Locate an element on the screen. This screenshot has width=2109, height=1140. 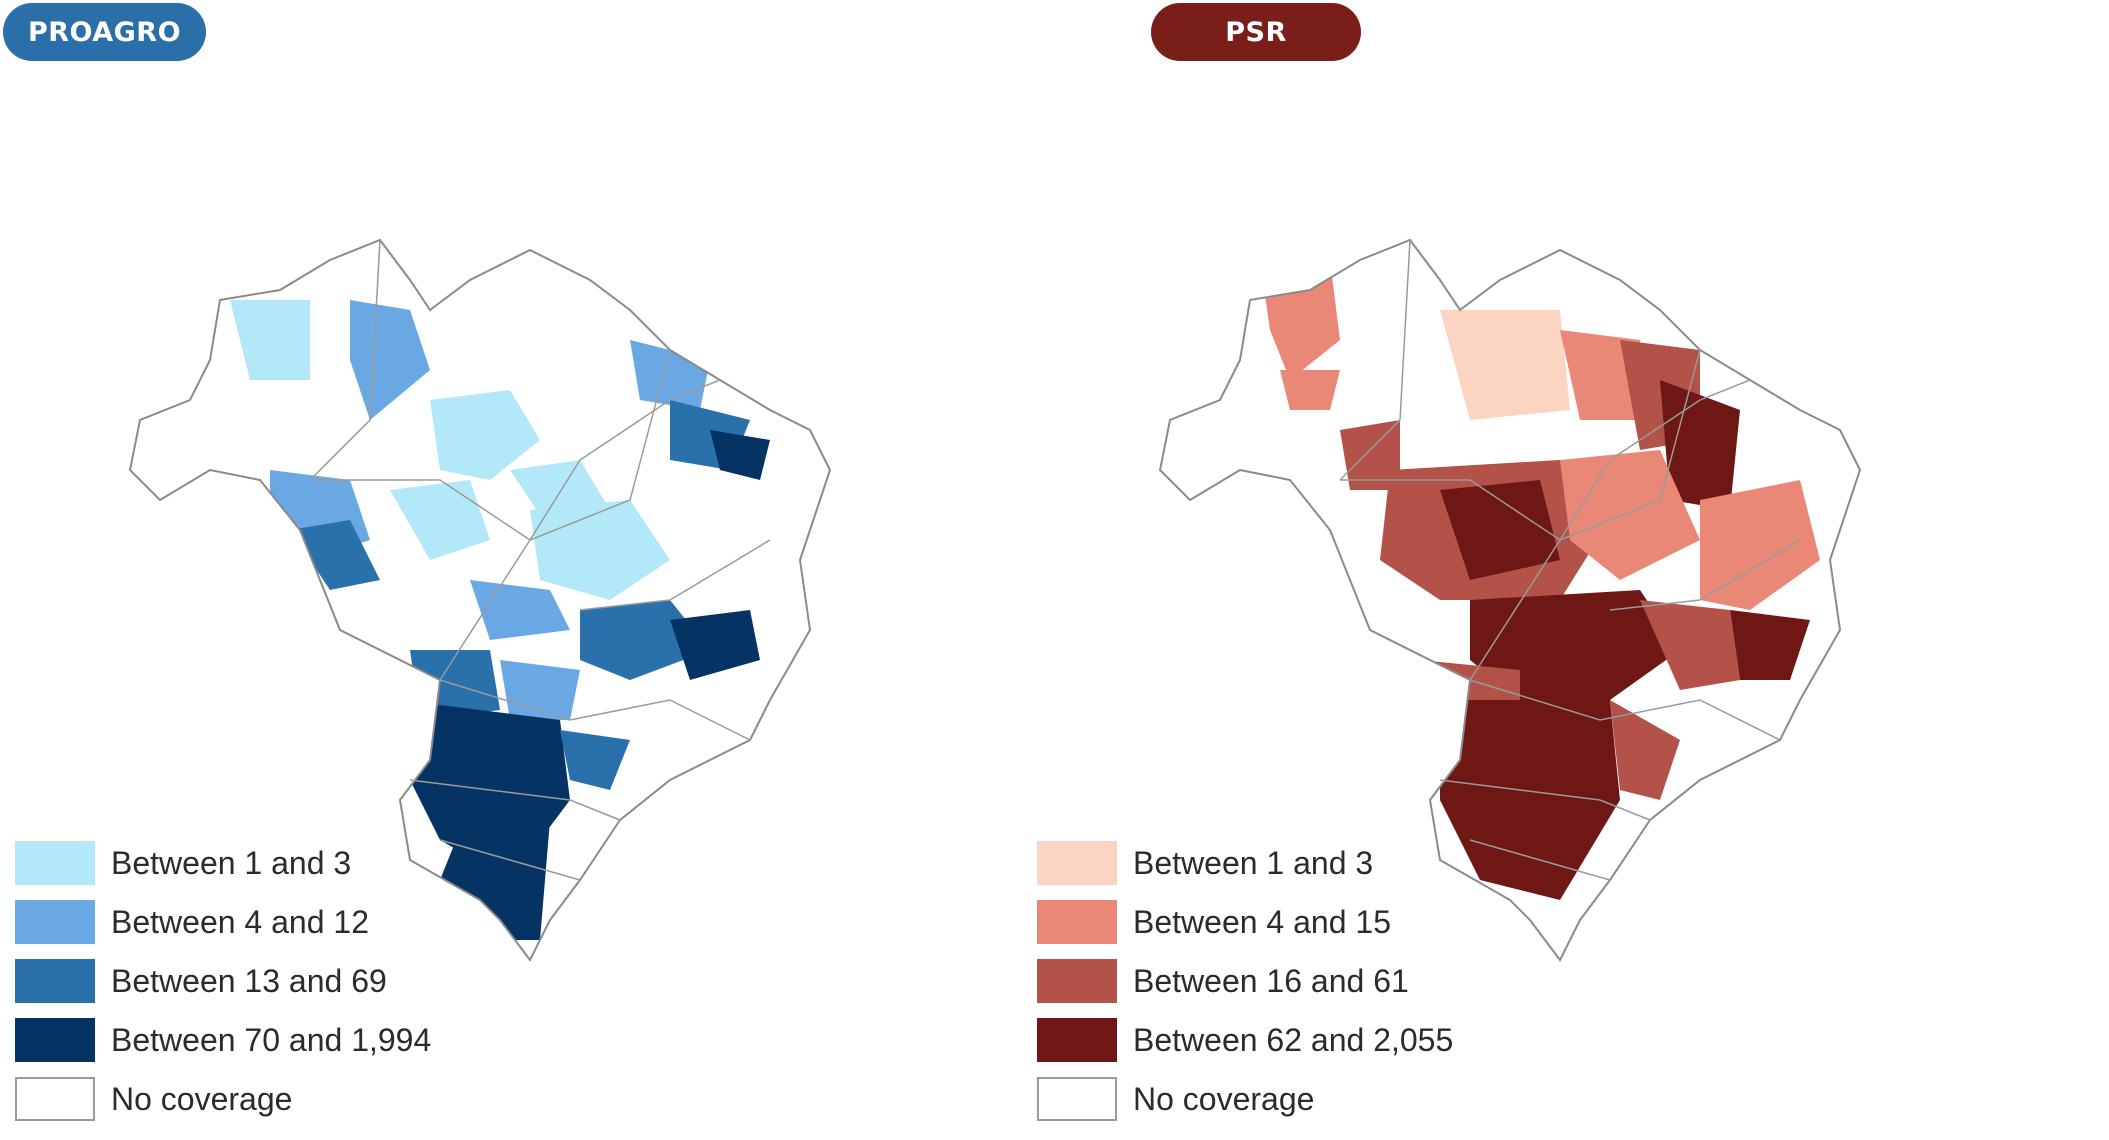
legend-item: Between 4 and 12 is located at coordinates (192, 922).